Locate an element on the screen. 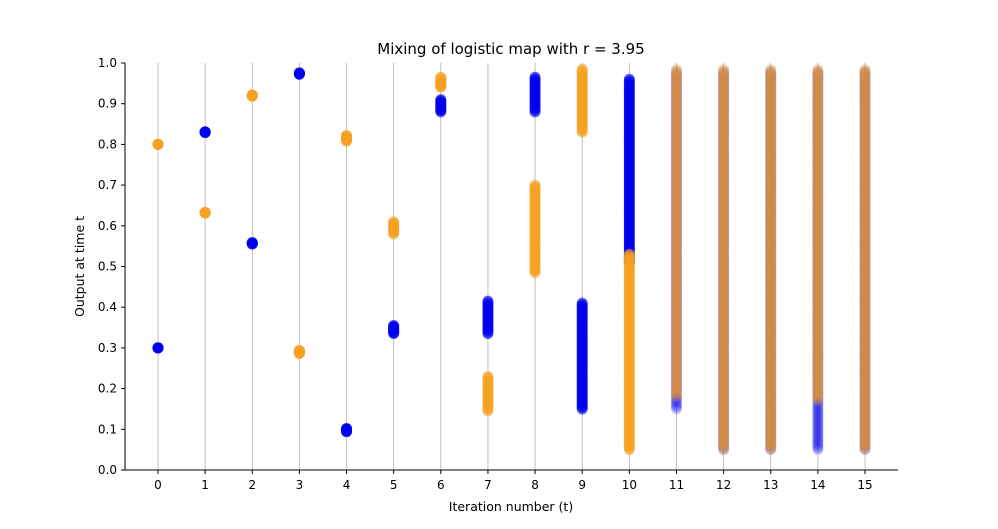  y-tick-label: 0.9 is located at coordinates (107, 104).